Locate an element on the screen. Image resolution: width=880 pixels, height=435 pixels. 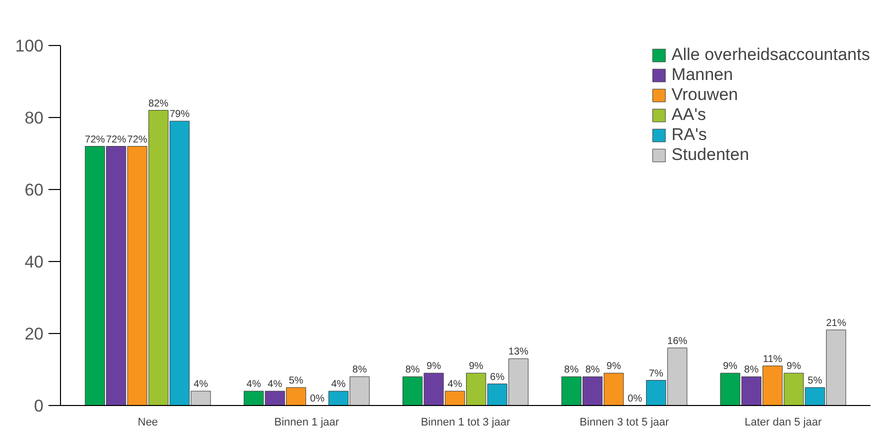
data-label: 6% is located at coordinates (497, 377).